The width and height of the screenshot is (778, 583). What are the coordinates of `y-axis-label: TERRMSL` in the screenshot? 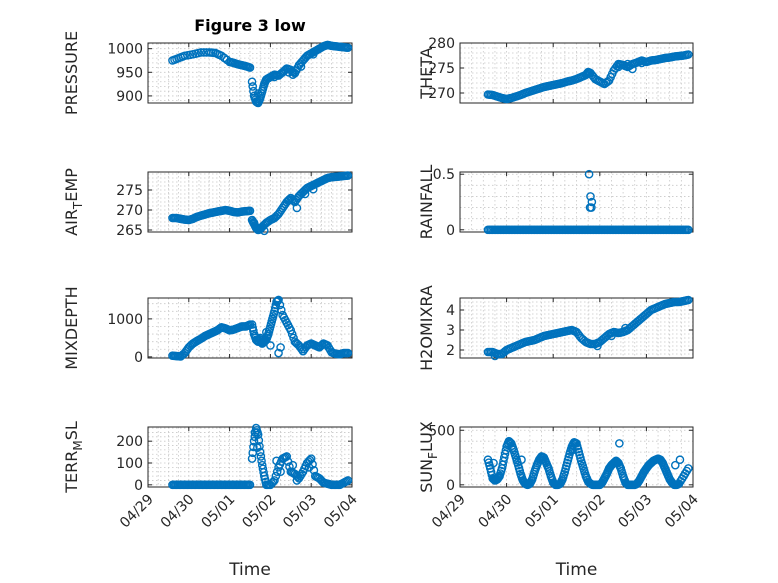 It's located at (73, 457).